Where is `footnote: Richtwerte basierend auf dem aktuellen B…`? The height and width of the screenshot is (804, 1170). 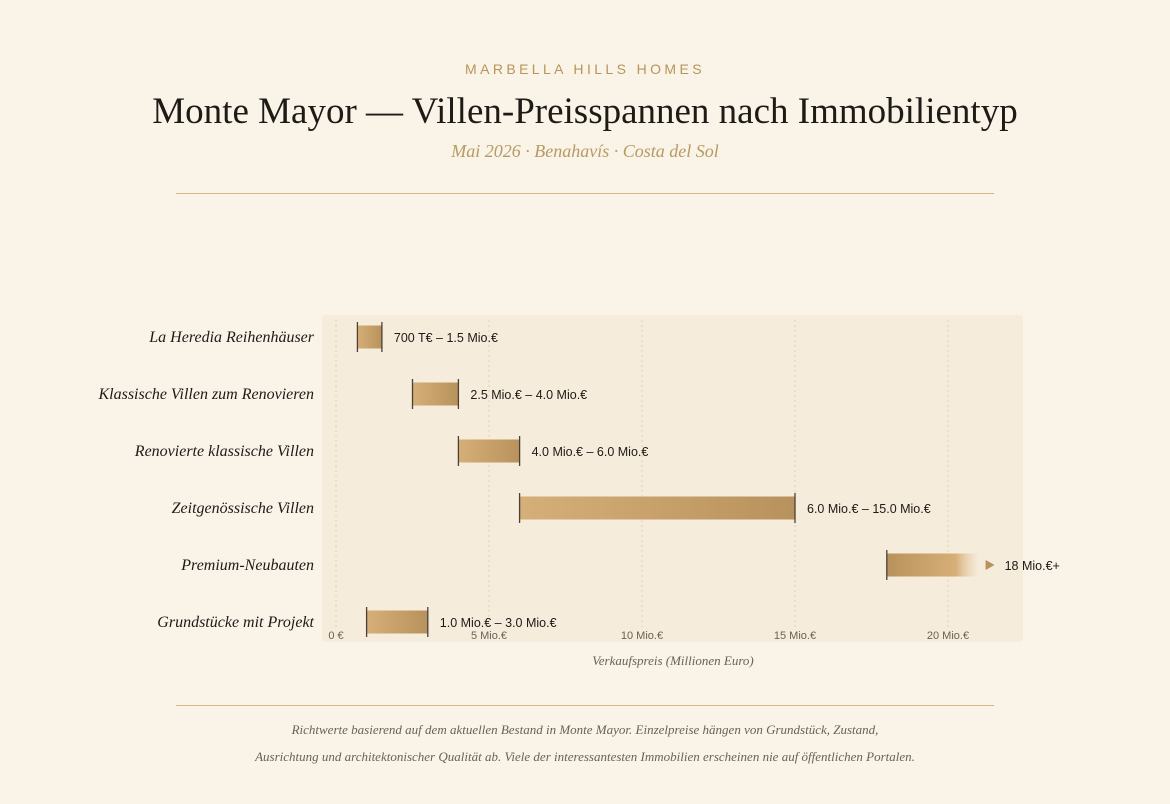
footnote: Richtwerte basierend auf dem aktuellen B… is located at coordinates (585, 743).